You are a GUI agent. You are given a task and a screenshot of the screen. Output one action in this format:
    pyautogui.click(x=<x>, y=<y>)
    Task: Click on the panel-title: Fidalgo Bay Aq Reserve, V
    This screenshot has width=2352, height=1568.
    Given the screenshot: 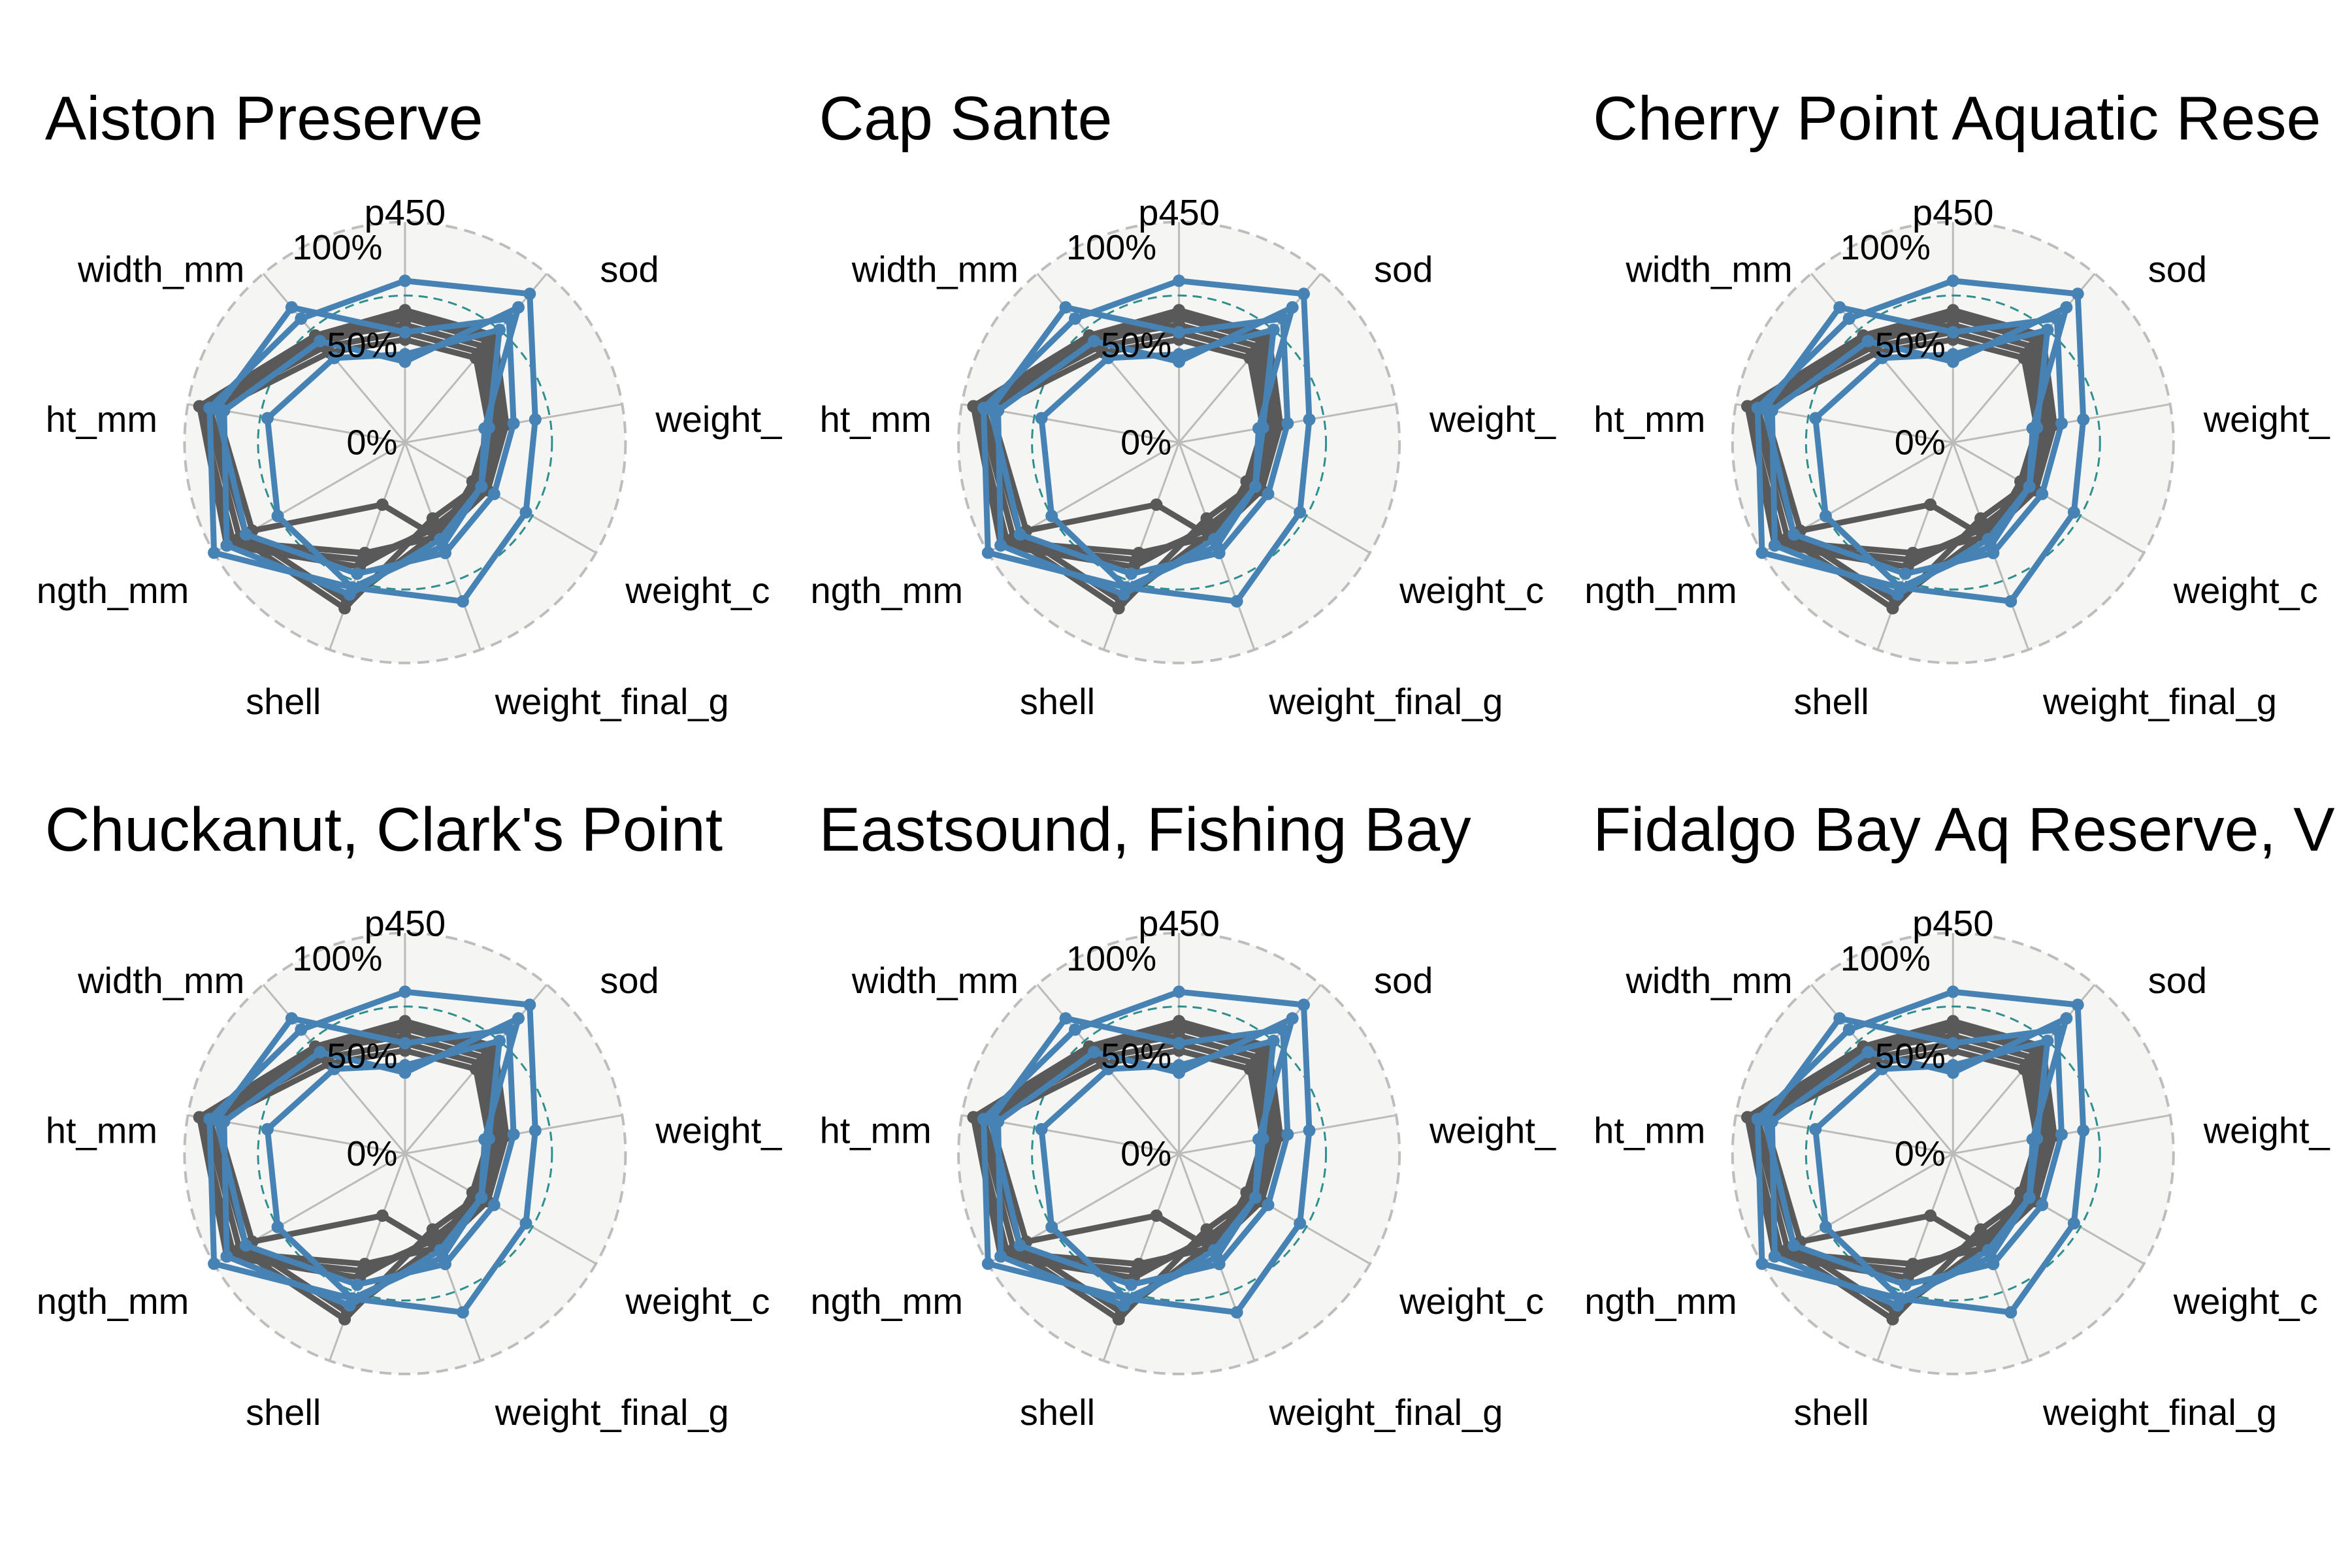 What is the action you would take?
    pyautogui.click(x=1963, y=829)
    